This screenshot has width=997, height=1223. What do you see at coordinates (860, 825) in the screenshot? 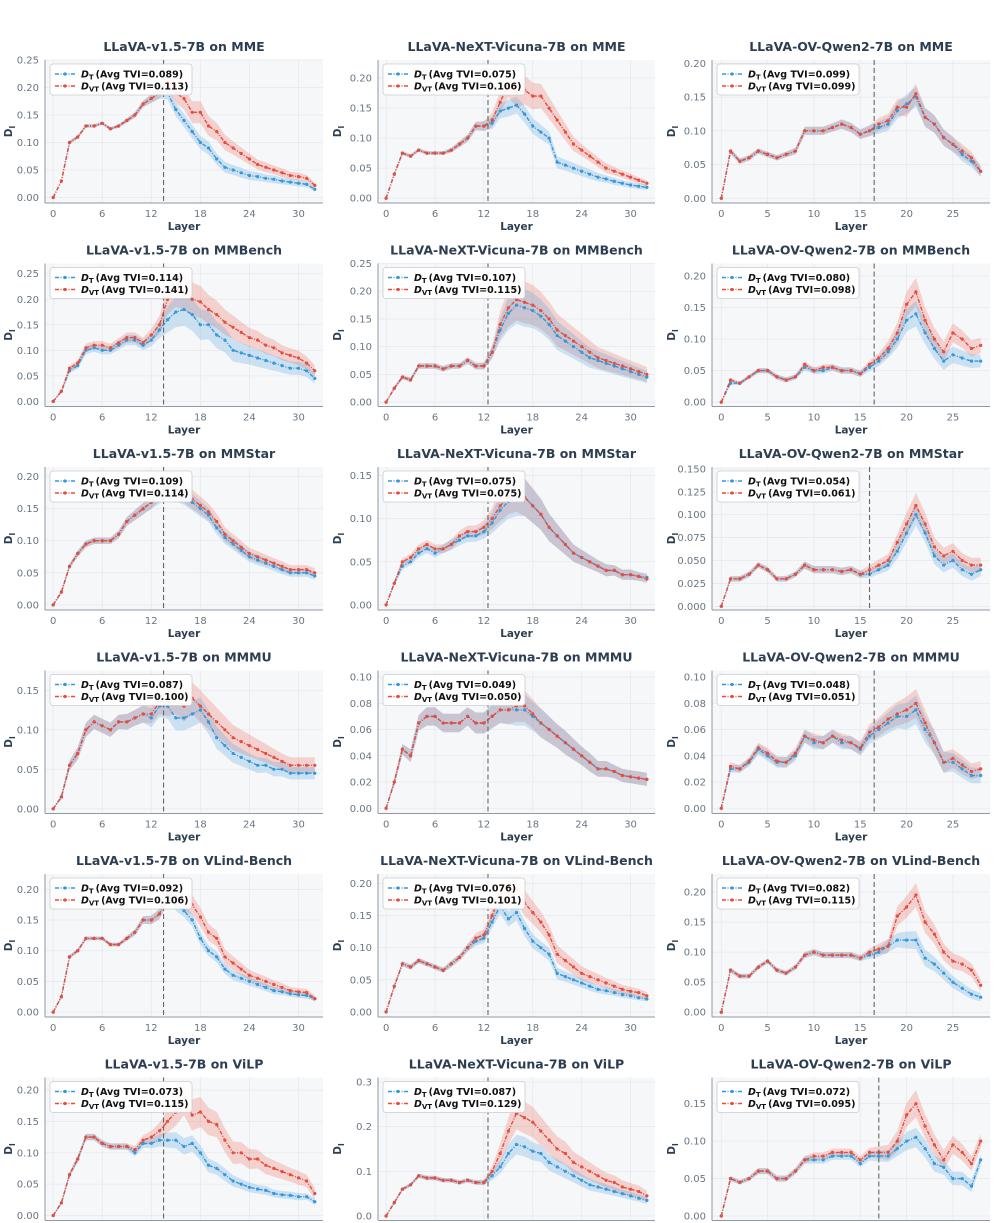
I see `chart-11-xtick-3: 15` at bounding box center [860, 825].